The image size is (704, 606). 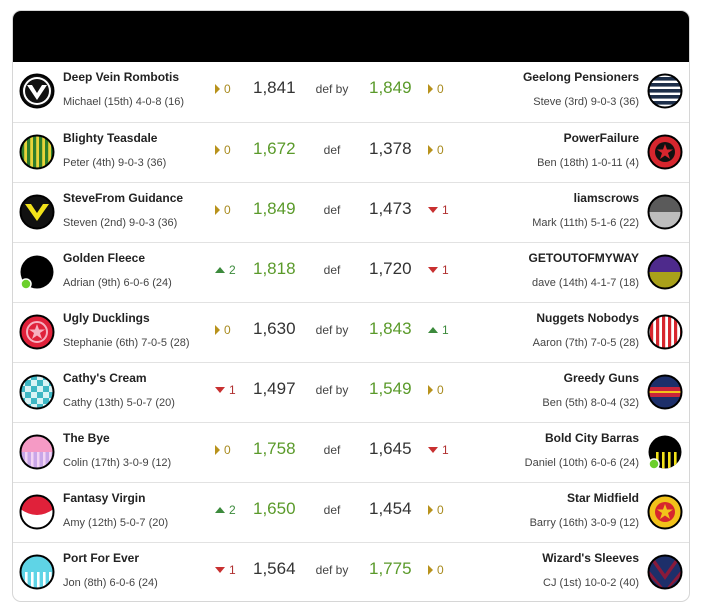 What do you see at coordinates (86, 438) in the screenshot?
I see `home-team-name: The Bye` at bounding box center [86, 438].